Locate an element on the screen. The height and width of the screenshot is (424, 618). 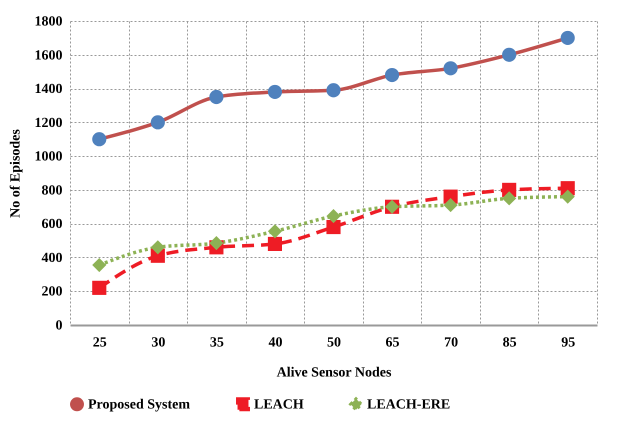
legend-label: LEACH-ERE is located at coordinates (408, 404).